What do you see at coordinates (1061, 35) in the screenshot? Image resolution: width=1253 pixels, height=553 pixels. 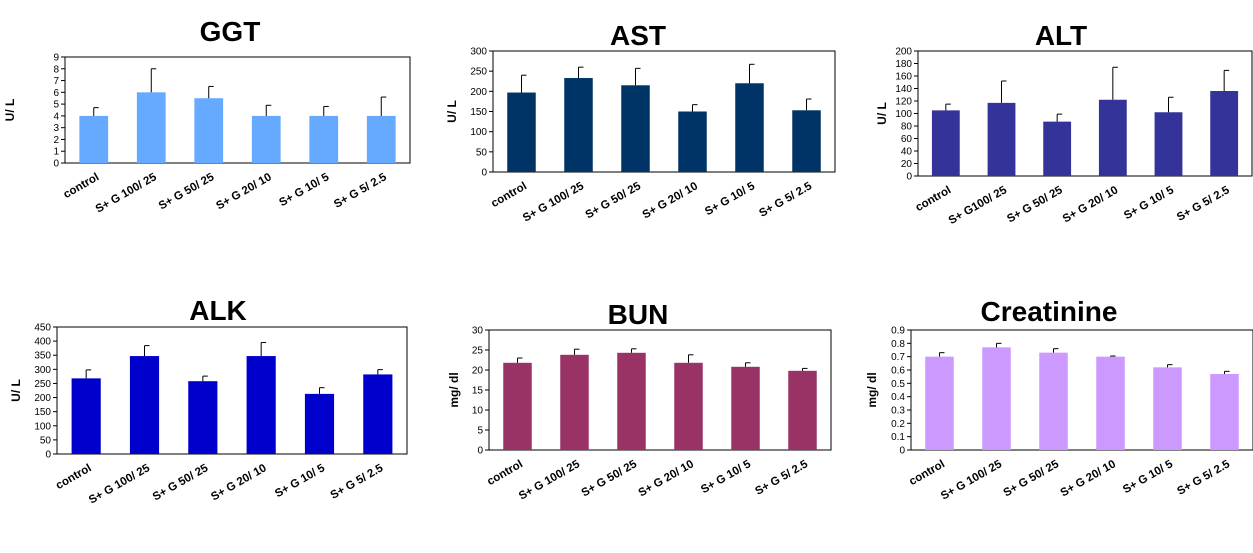 I see `chart-title: ALT` at bounding box center [1061, 35].